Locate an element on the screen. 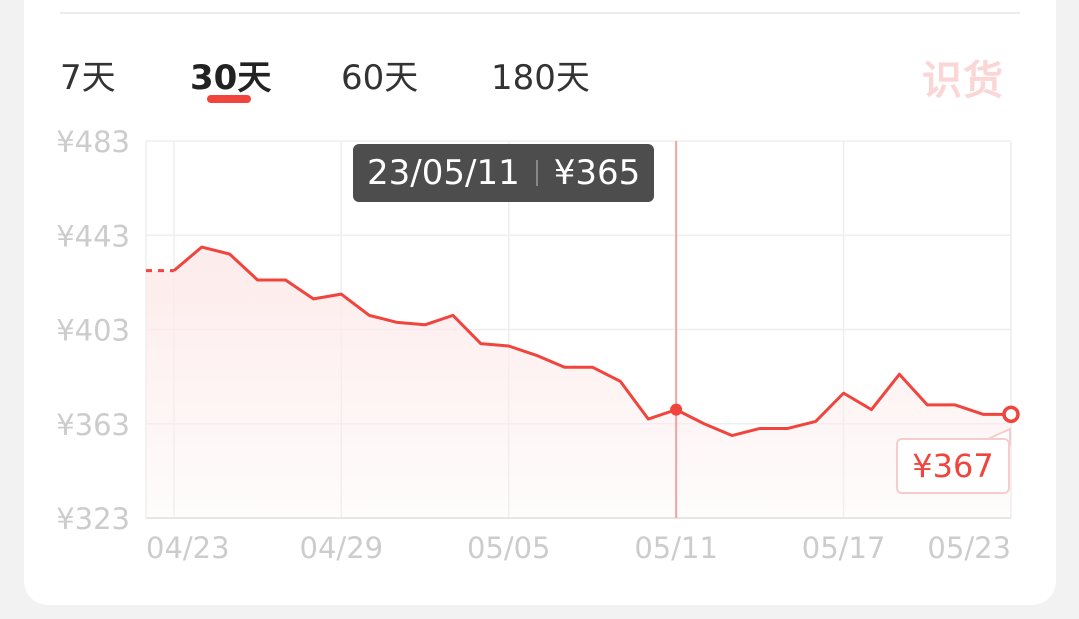 This screenshot has width=1079, height=619. top-divider is located at coordinates (540, 13).